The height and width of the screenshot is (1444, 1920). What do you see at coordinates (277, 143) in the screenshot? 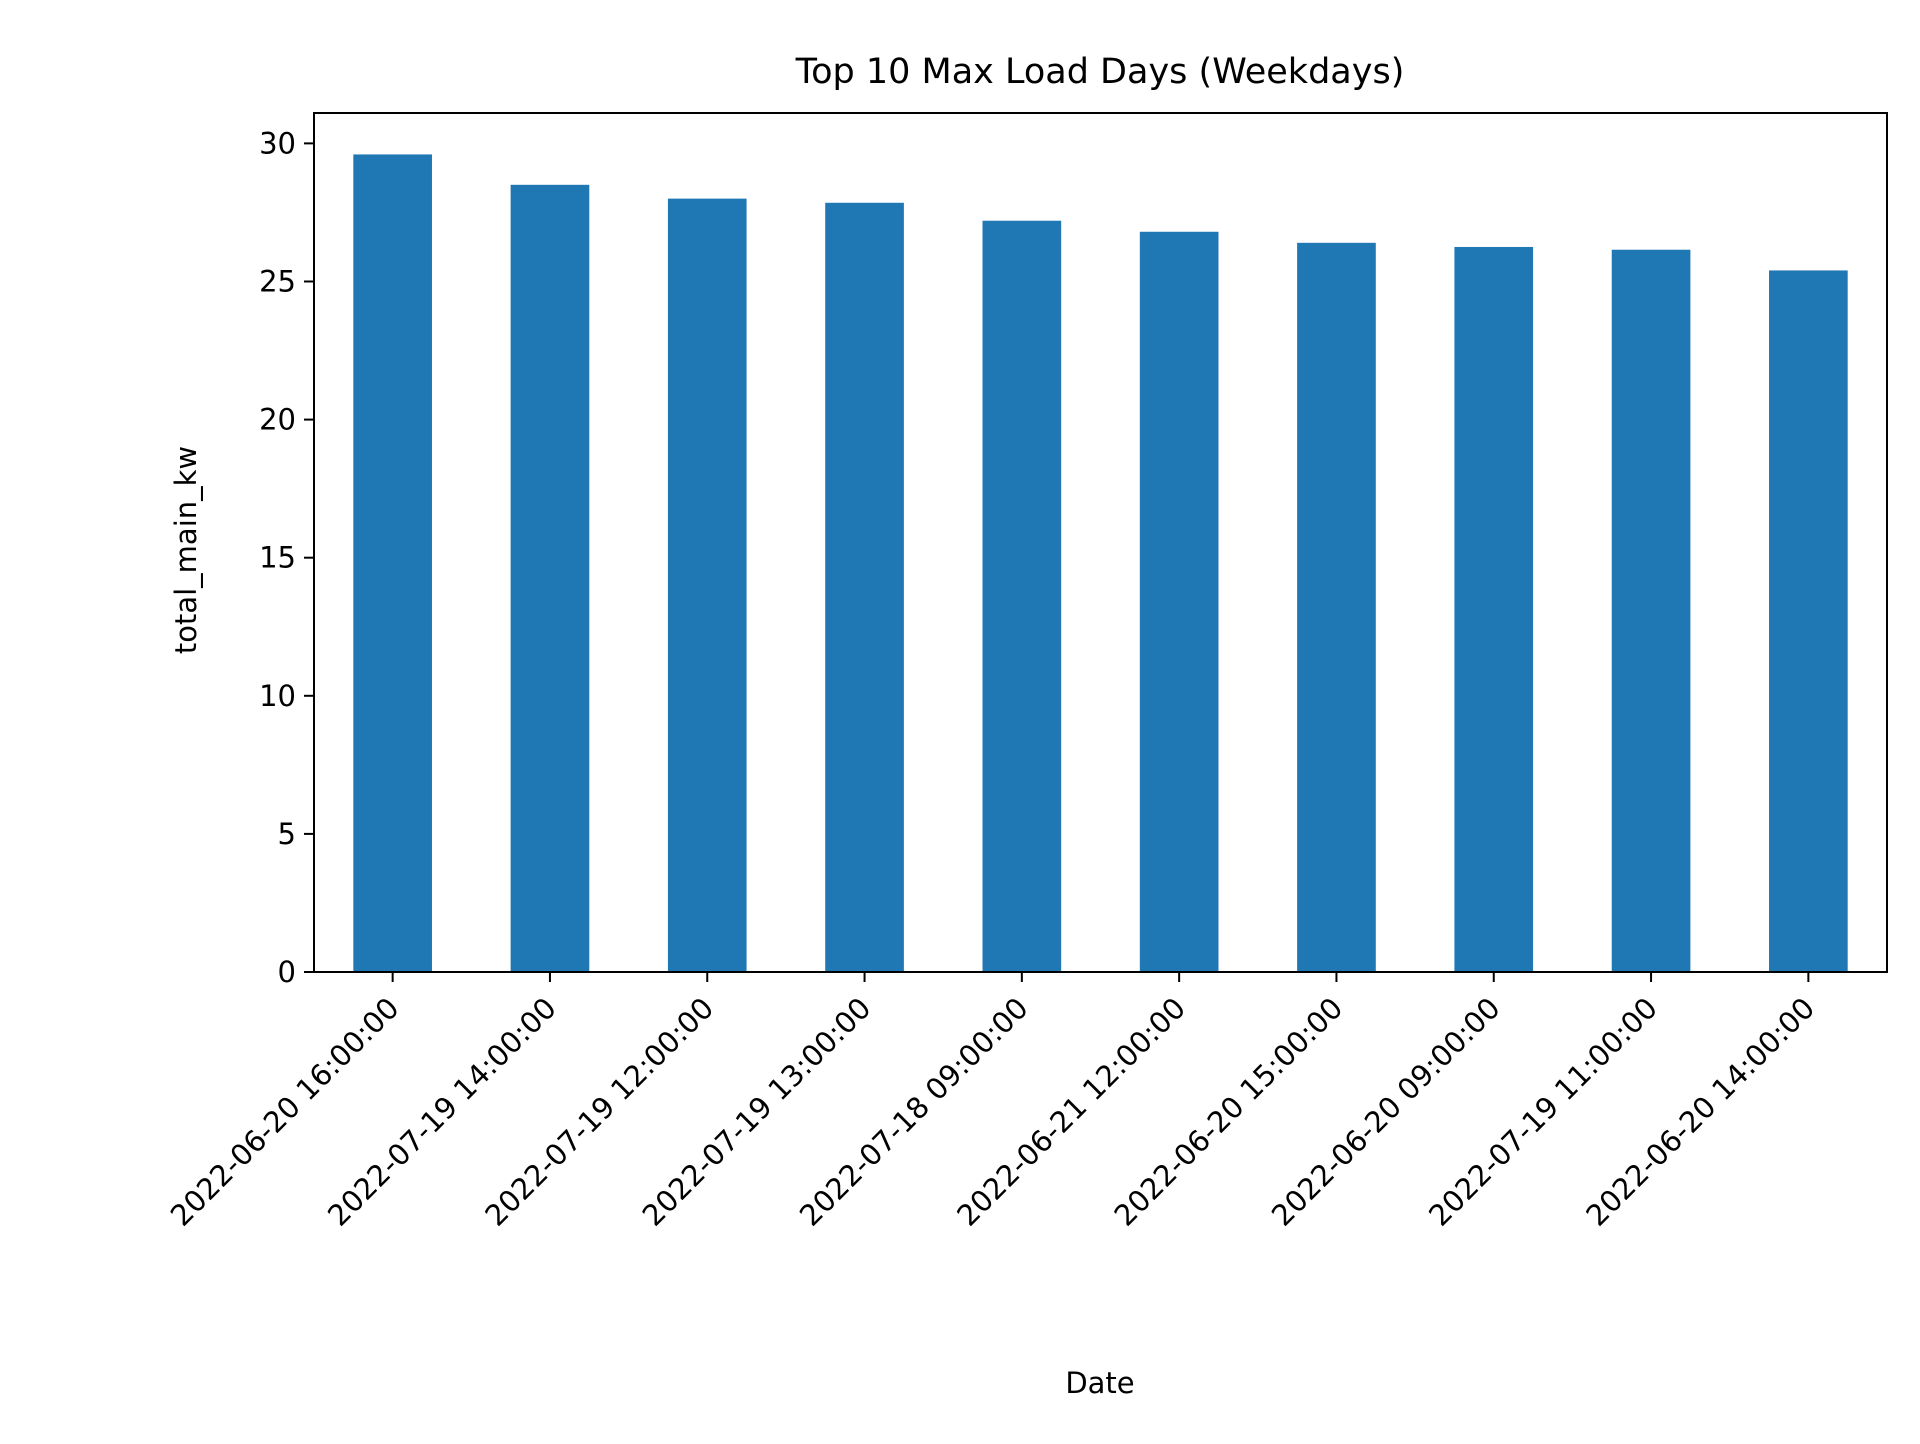
I see `y-tick-label: 30` at bounding box center [277, 143].